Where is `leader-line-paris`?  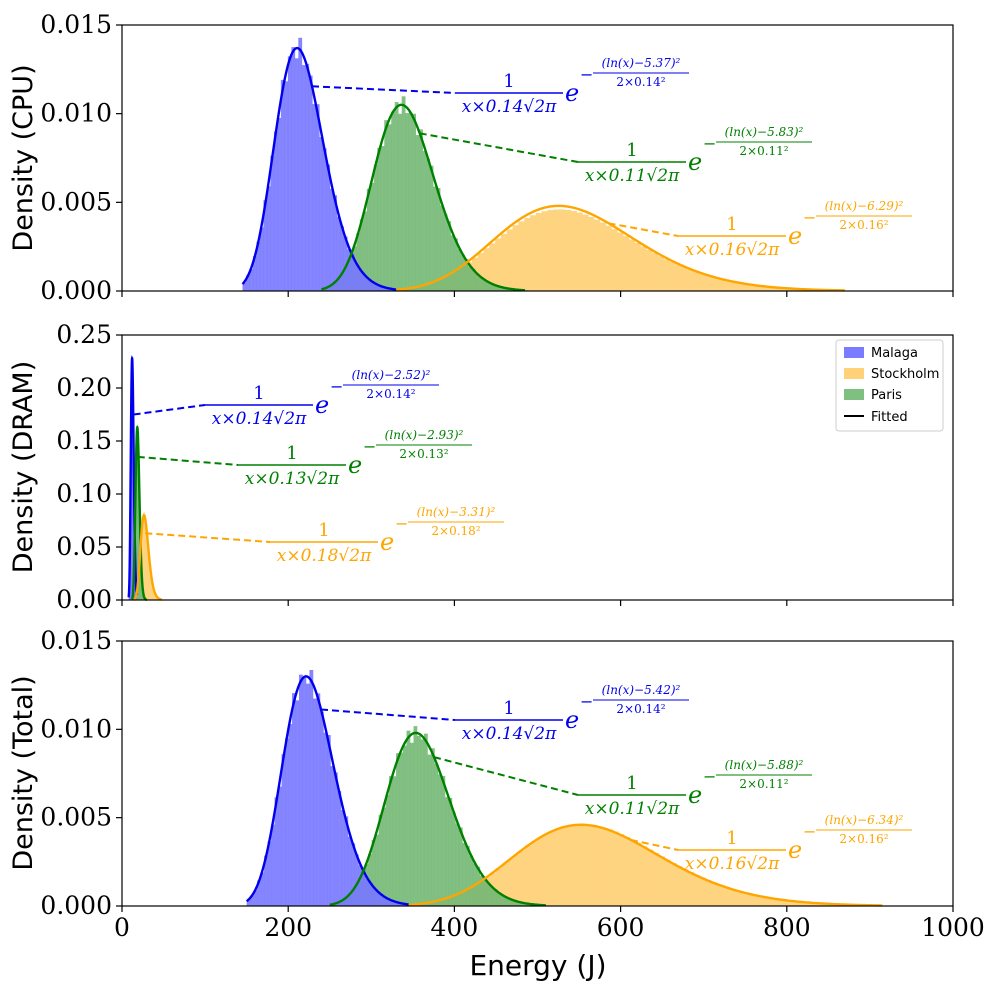
leader-line-paris is located at coordinates (188, 460).